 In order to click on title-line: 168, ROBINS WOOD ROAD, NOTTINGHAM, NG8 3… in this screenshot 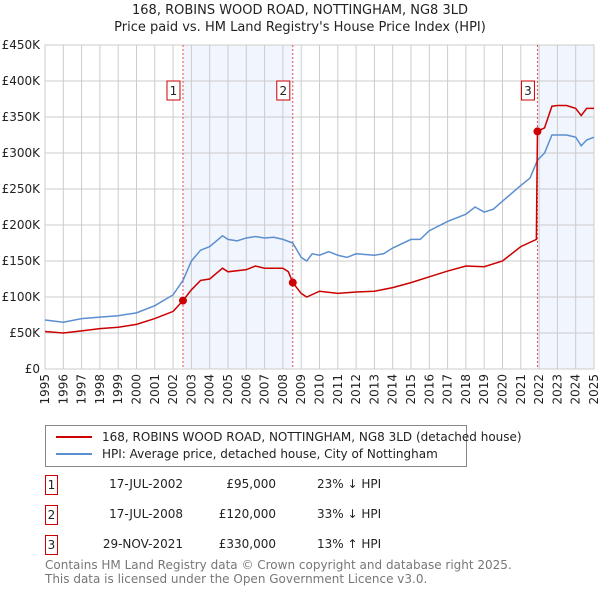, I will do `click(300, 10)`.